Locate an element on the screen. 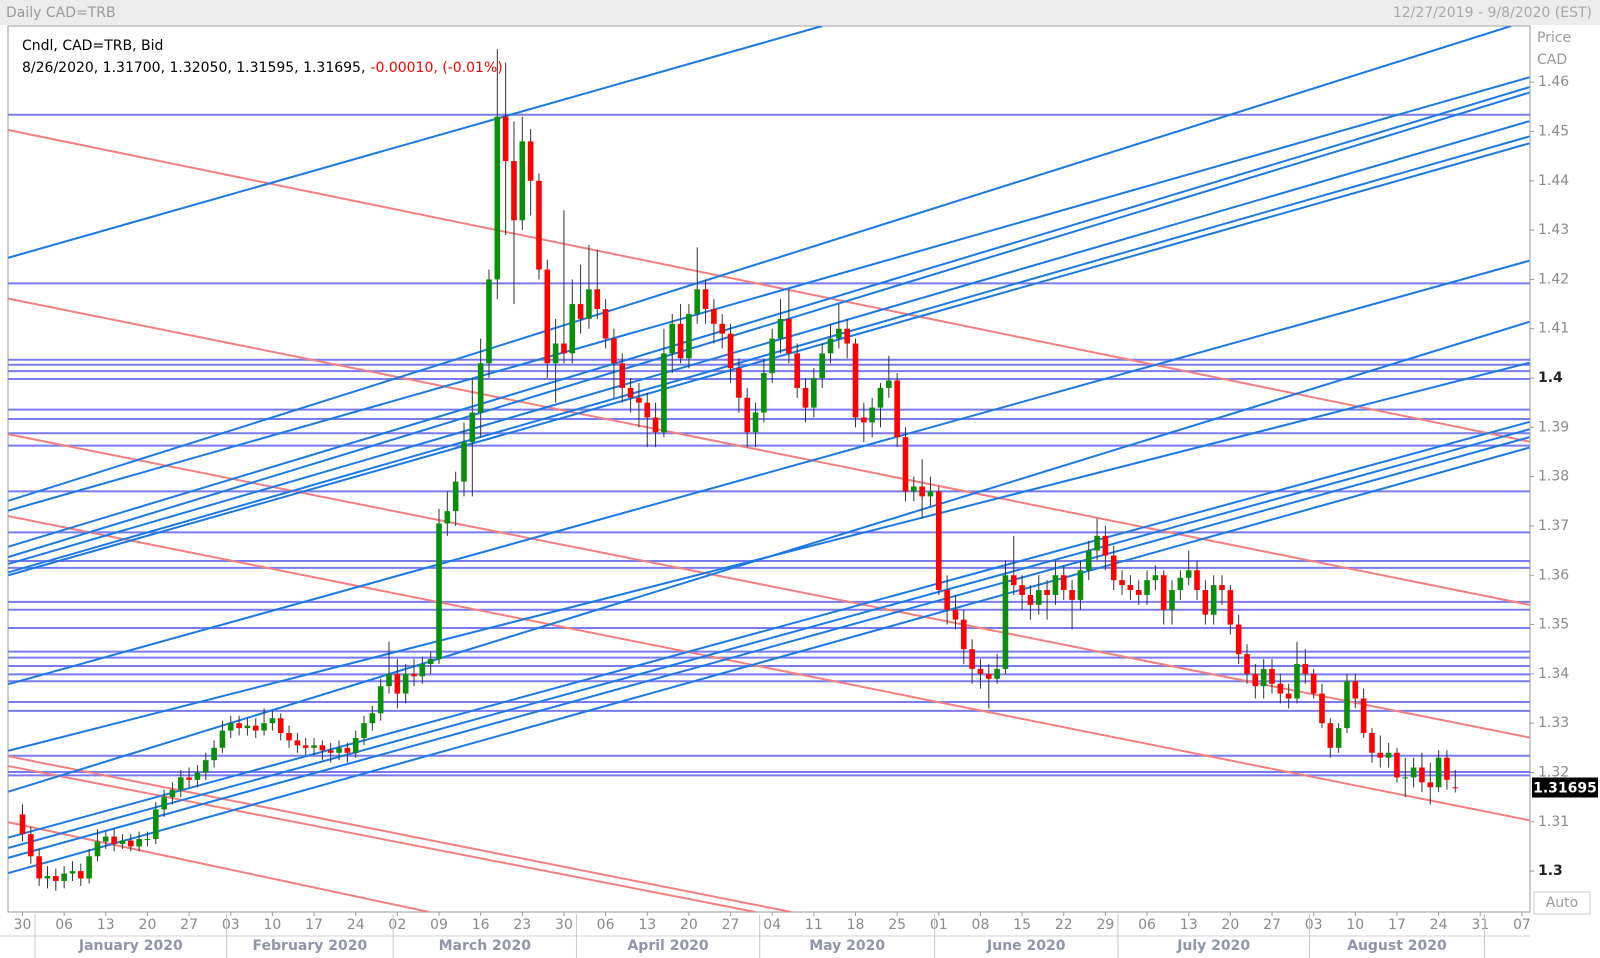 The width and height of the screenshot is (1600, 958). x-tick-label: 18 is located at coordinates (856, 925).